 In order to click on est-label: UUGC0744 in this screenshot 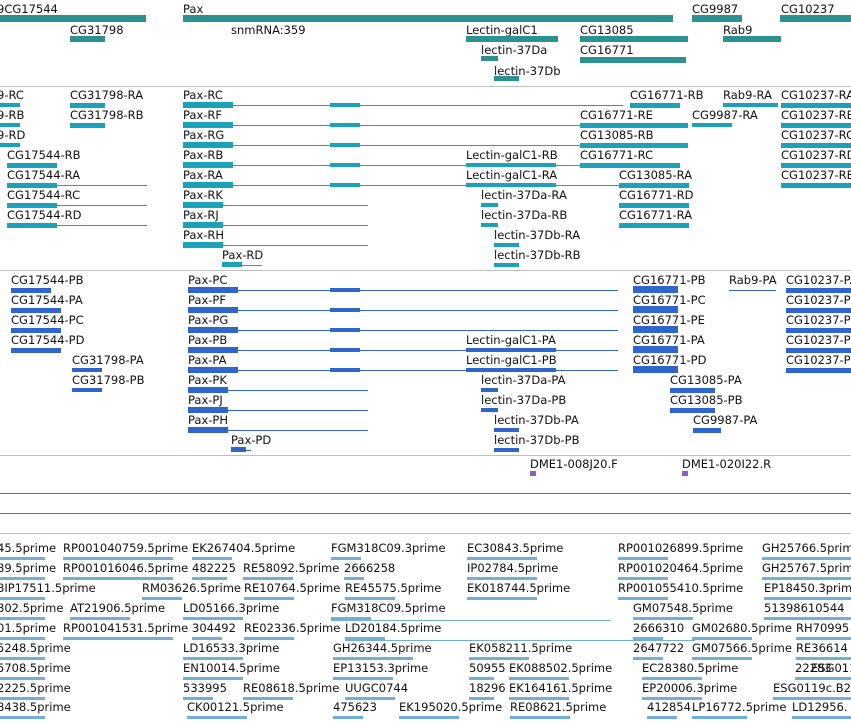, I will do `click(377, 688)`.